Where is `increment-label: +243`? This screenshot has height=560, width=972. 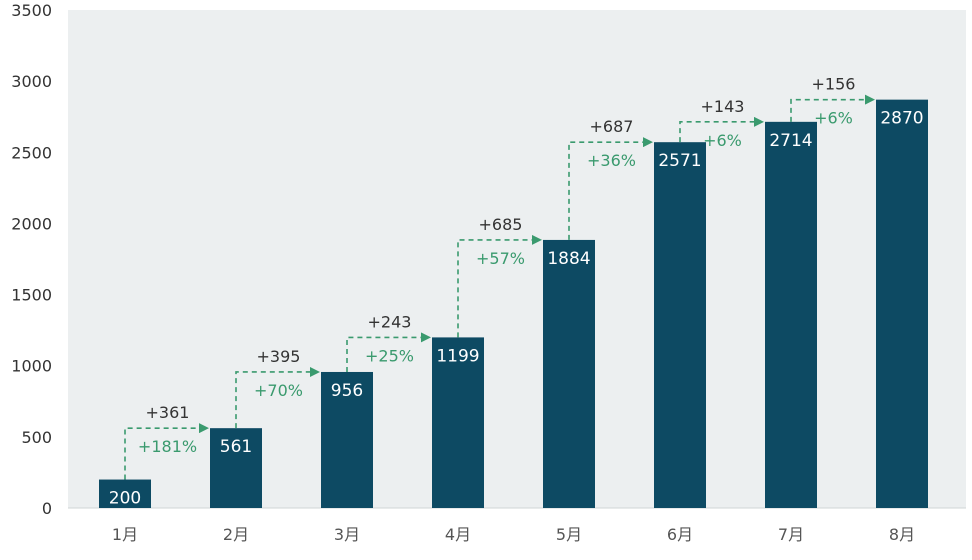
increment-label: +243 is located at coordinates (390, 321).